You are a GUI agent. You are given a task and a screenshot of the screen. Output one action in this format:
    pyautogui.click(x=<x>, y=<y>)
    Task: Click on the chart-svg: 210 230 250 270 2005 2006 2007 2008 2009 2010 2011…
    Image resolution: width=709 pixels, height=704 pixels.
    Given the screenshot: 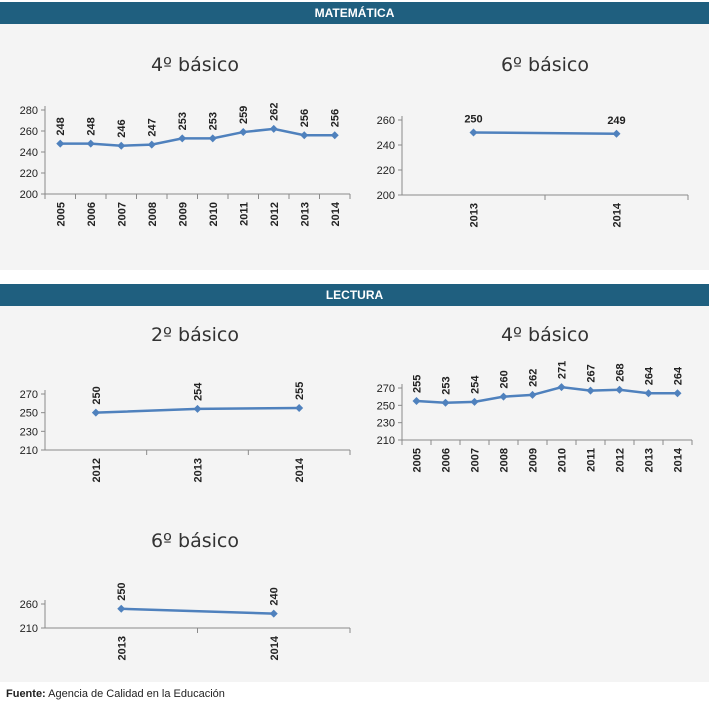 What is the action you would take?
    pyautogui.click(x=535, y=416)
    